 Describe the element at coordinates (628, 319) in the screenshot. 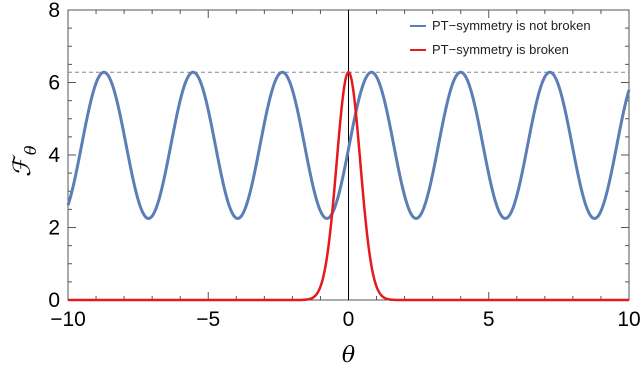

I see `x-tick-label: 10` at that location.